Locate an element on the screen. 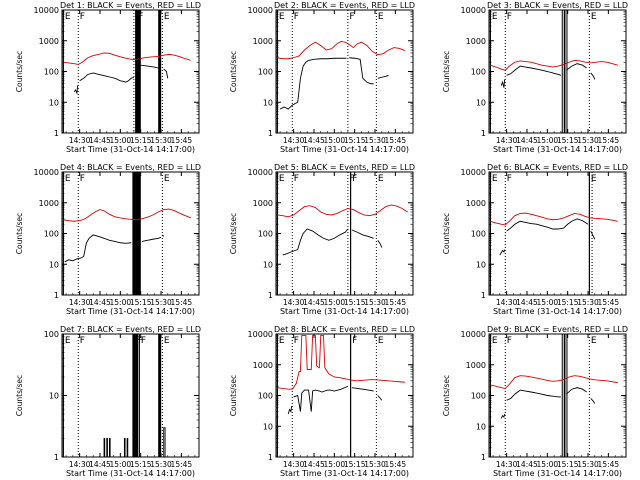 This screenshot has width=640, height=480. panel-title: Det 7: BLACK = Events, RED = LLD is located at coordinates (130, 329).